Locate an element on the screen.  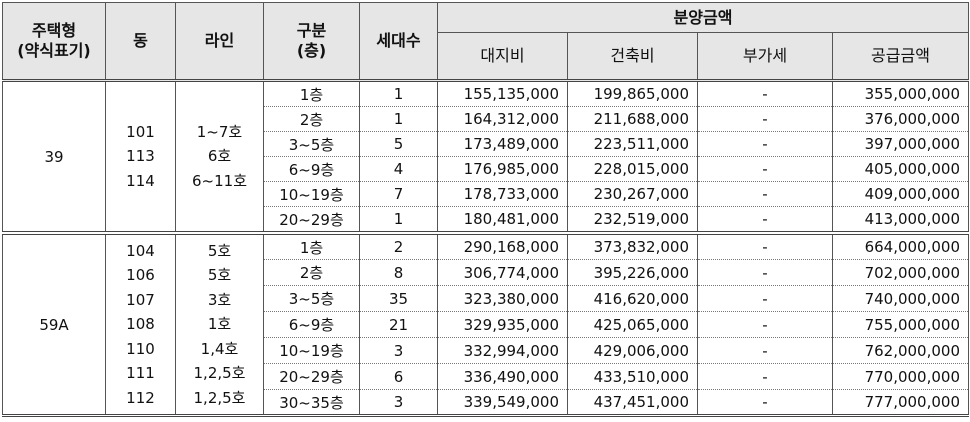
header-category-line1: 구분 is located at coordinates (311, 30).